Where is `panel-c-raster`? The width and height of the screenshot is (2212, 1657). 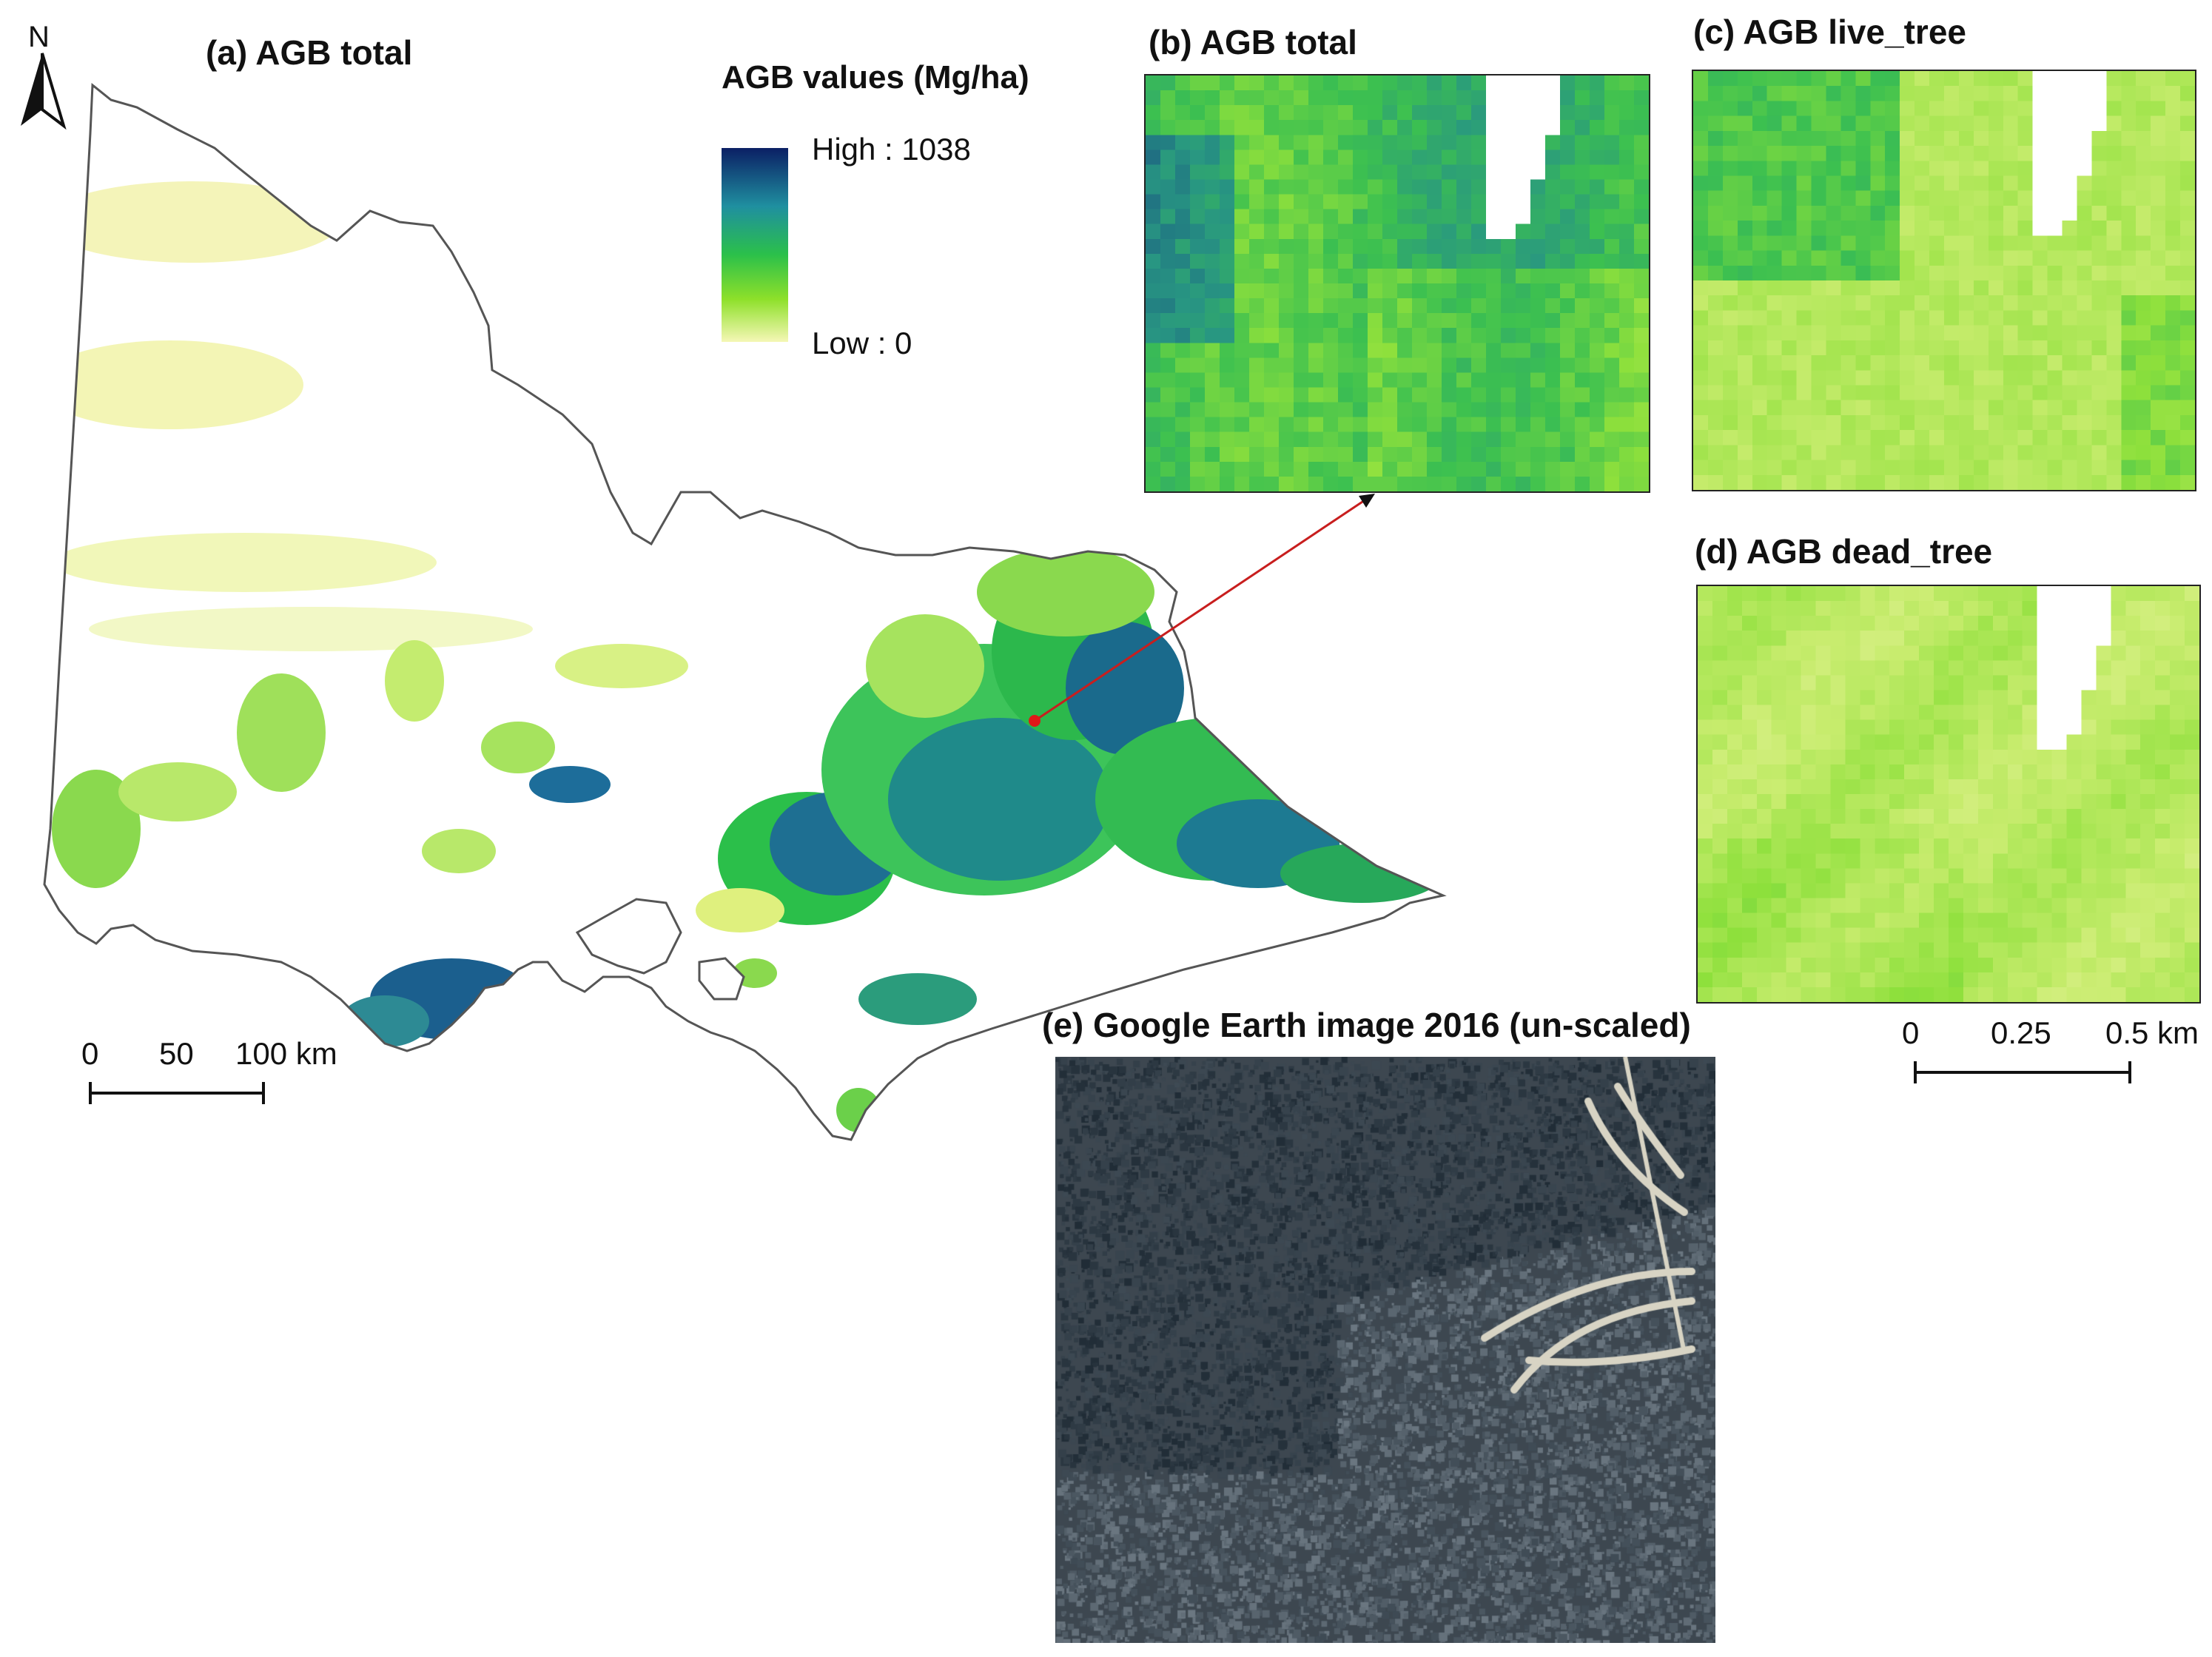
panel-c-raster is located at coordinates (1944, 281).